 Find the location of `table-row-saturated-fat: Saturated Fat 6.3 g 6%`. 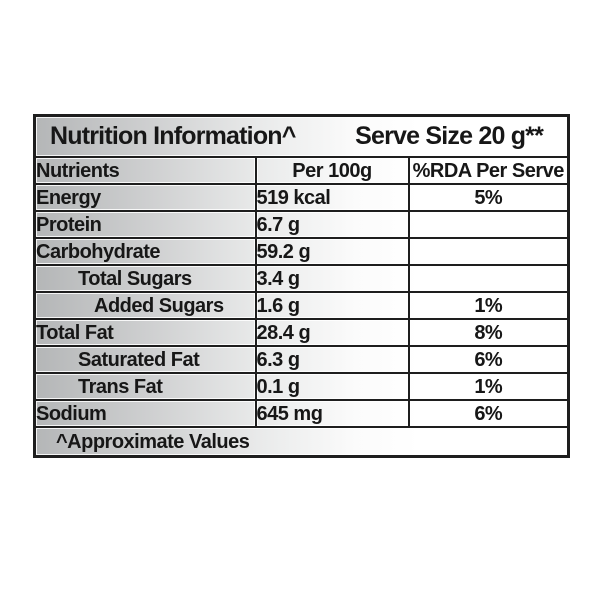

table-row-saturated-fat: Saturated Fat 6.3 g 6% is located at coordinates (301, 359).